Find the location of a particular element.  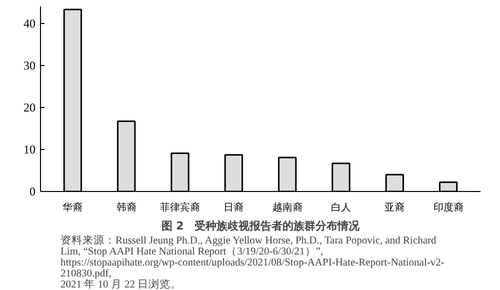

x-tick-label: 华裔 is located at coordinates (72, 208).